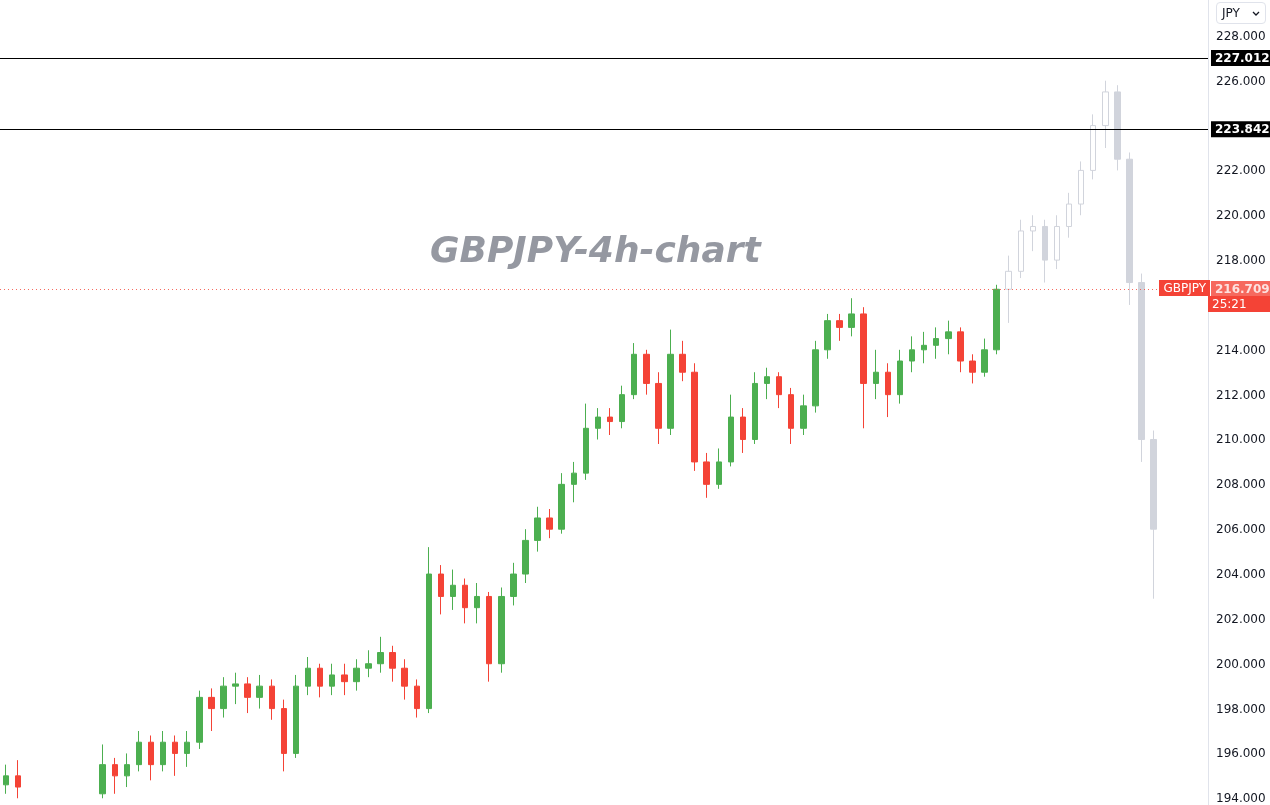 Image resolution: width=1270 pixels, height=805 pixels. What do you see at coordinates (1241, 349) in the screenshot?
I see `y-tick-label: 214.000` at bounding box center [1241, 349].